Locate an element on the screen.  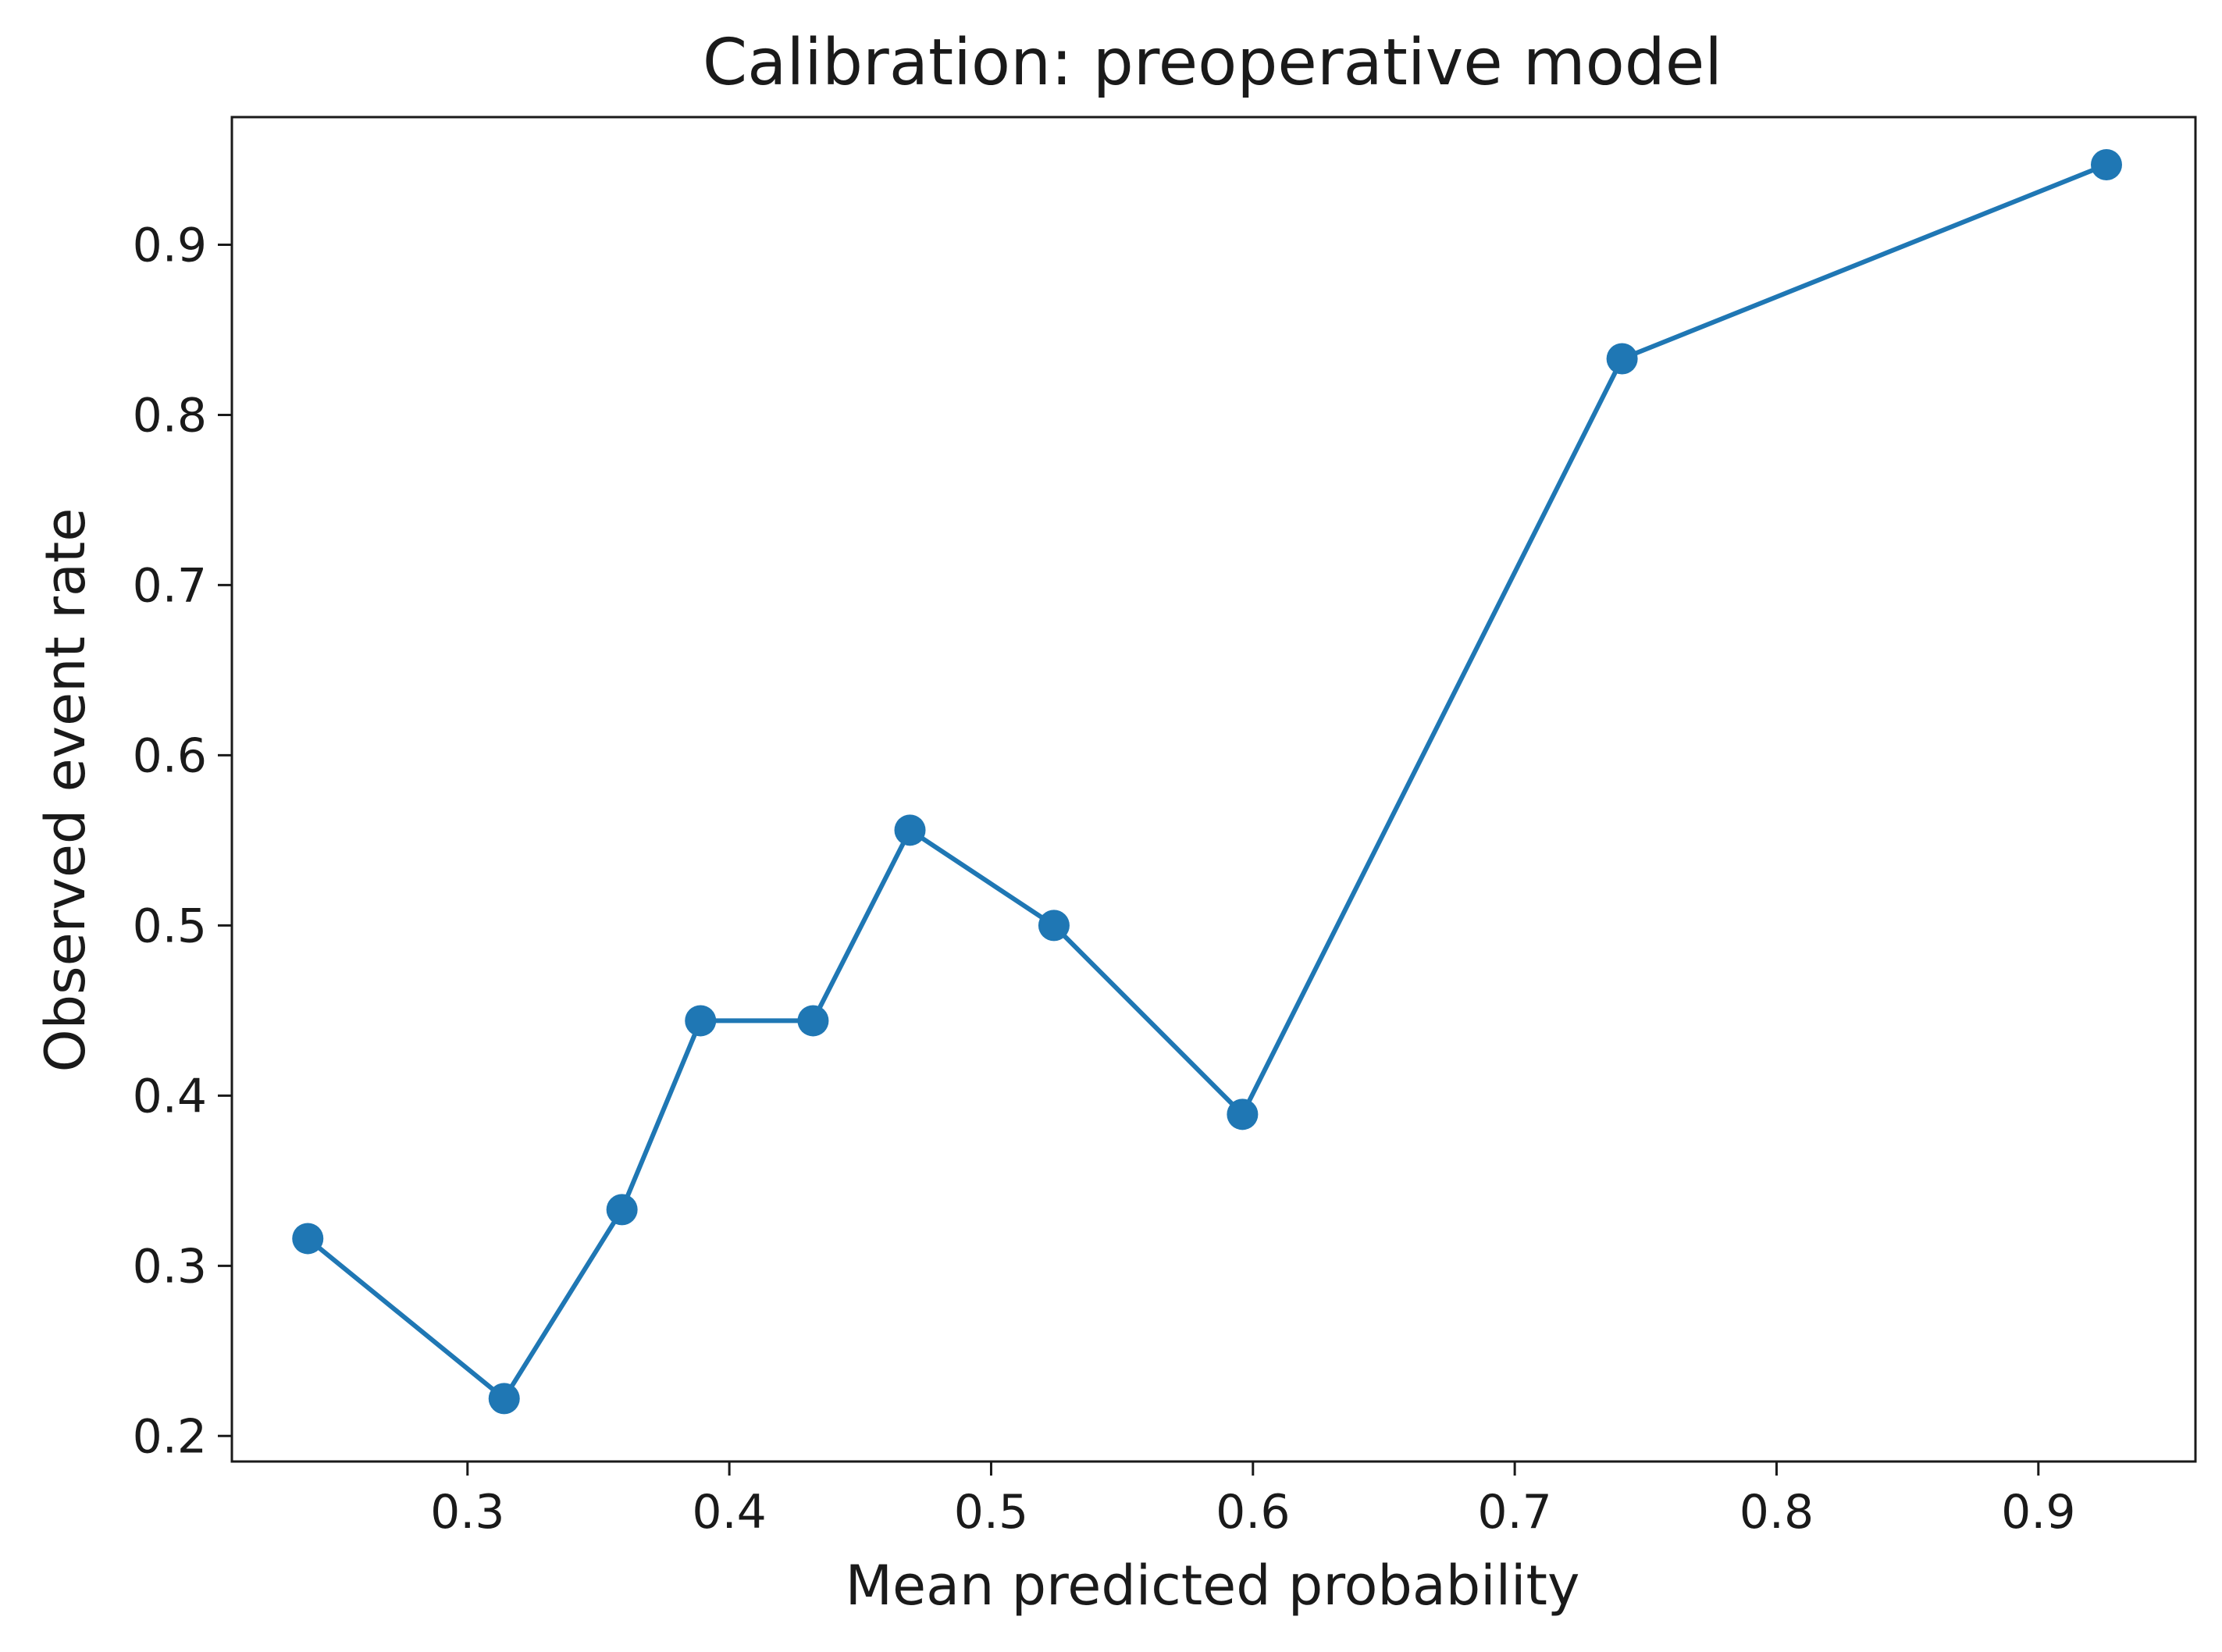
x-tick-label: 0.5 is located at coordinates (991, 1512).